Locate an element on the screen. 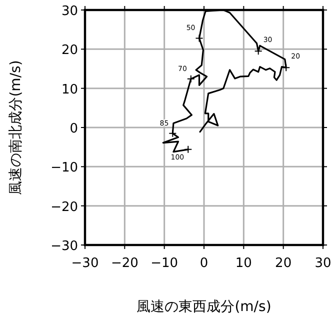 The width and height of the screenshot is (332, 319). x-tick-label: 30 is located at coordinates (323, 263).